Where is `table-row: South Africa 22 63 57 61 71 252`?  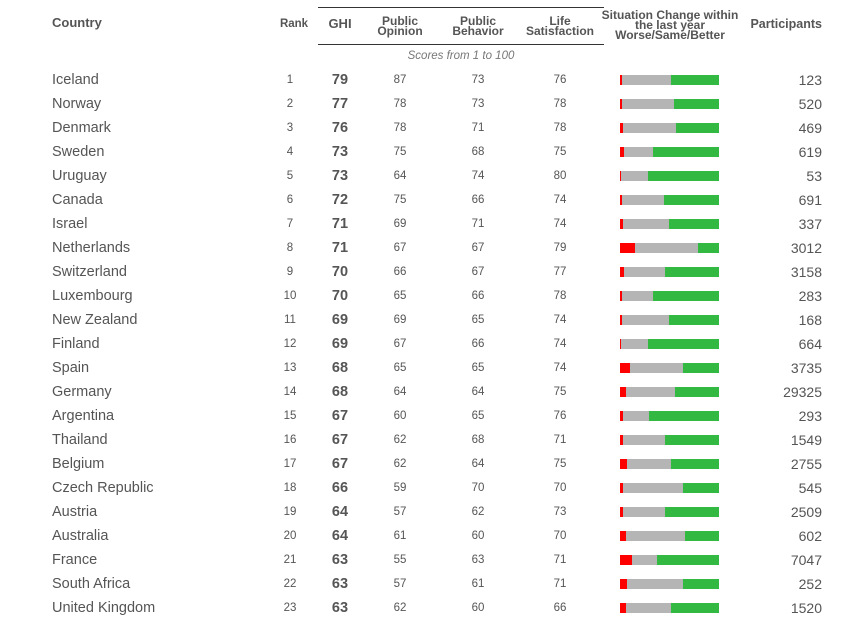
table-row: South Africa 22 63 57 61 71 252 is located at coordinates (431, 584).